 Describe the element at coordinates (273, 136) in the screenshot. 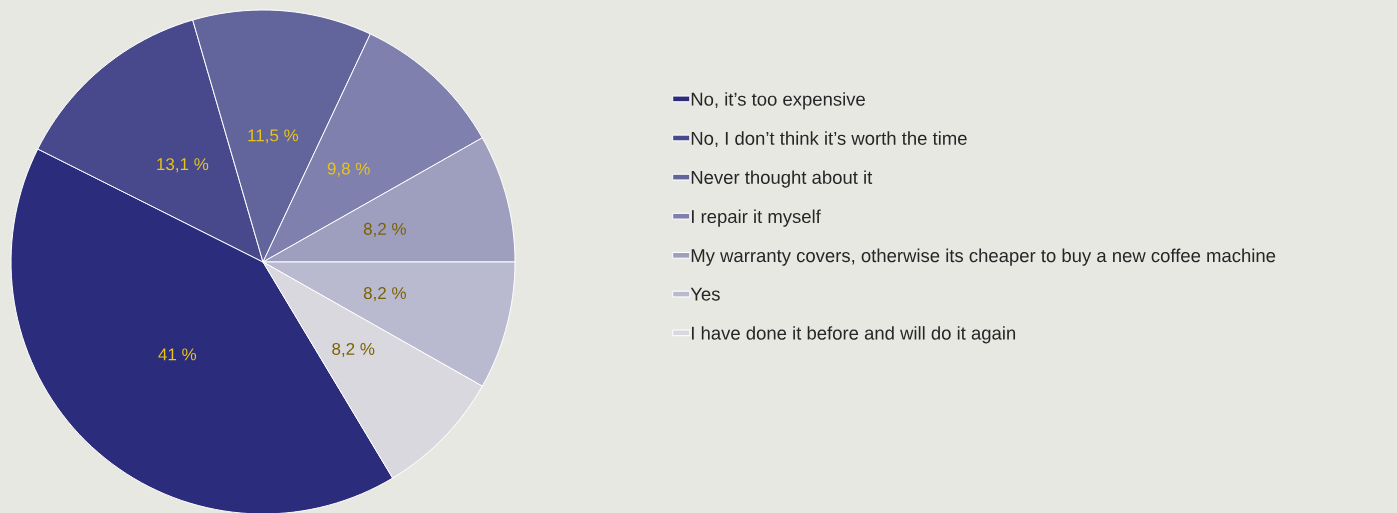

I see `data-label: 11,5 %` at that location.